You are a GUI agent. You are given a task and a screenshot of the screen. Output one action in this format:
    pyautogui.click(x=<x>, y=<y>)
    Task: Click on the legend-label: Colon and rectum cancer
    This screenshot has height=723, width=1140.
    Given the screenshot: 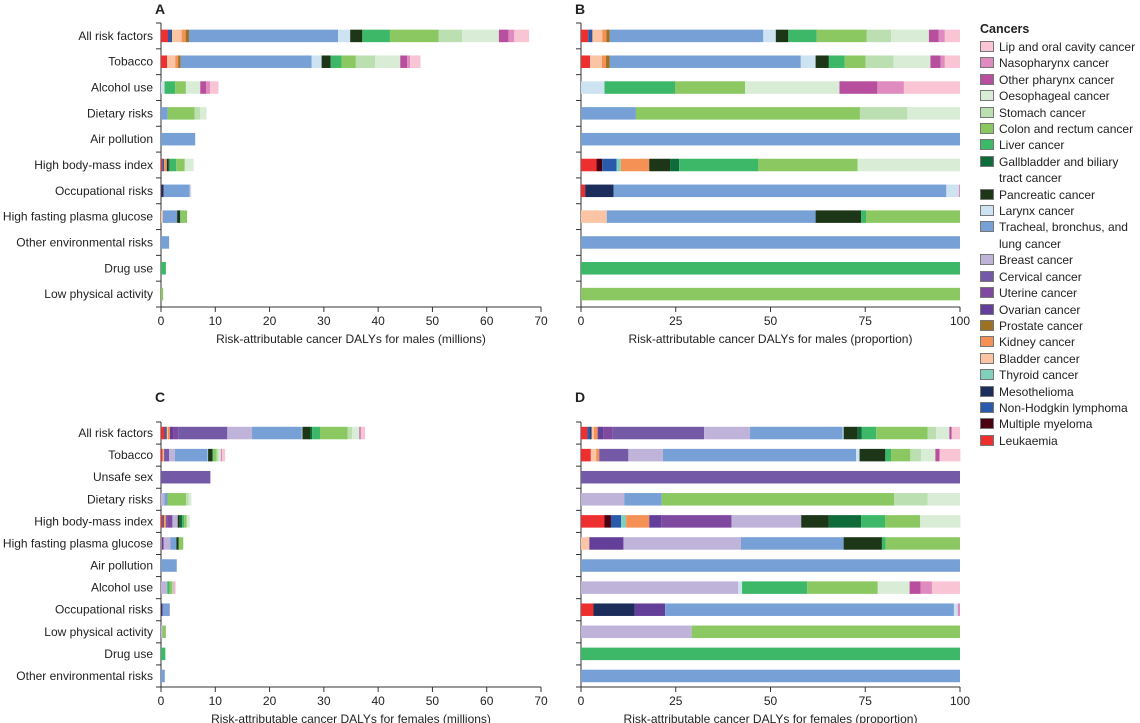 What is the action you would take?
    pyautogui.click(x=1066, y=129)
    